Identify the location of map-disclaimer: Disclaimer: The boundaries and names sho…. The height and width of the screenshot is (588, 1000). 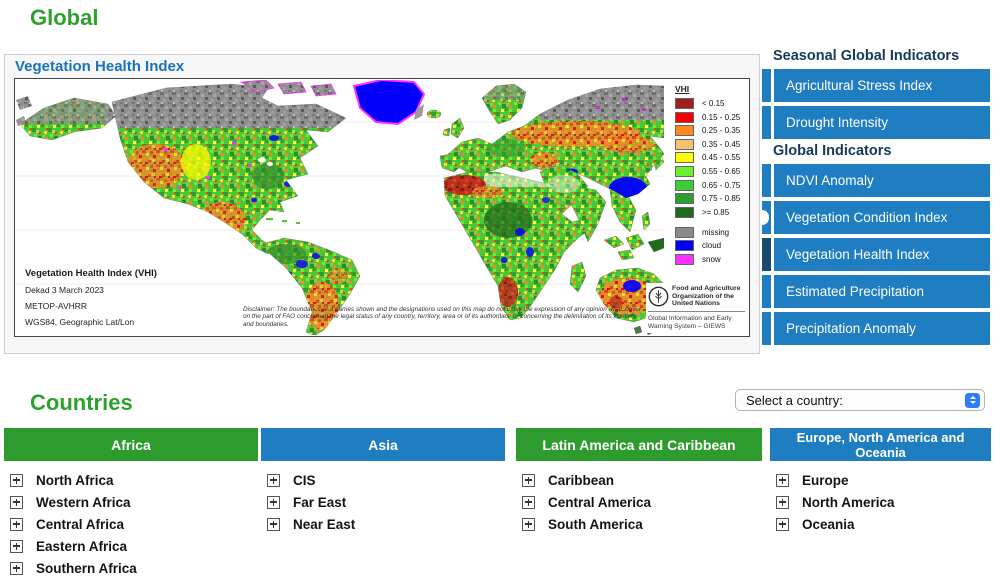
(442, 317).